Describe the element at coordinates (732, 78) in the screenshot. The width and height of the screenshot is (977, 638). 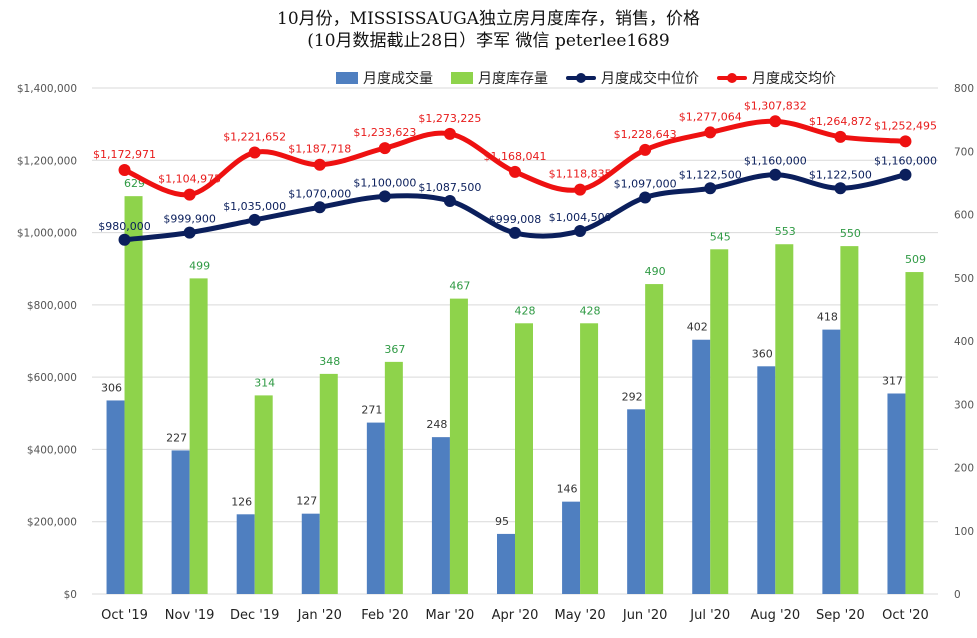
I see `legend-swatch-average-price` at that location.